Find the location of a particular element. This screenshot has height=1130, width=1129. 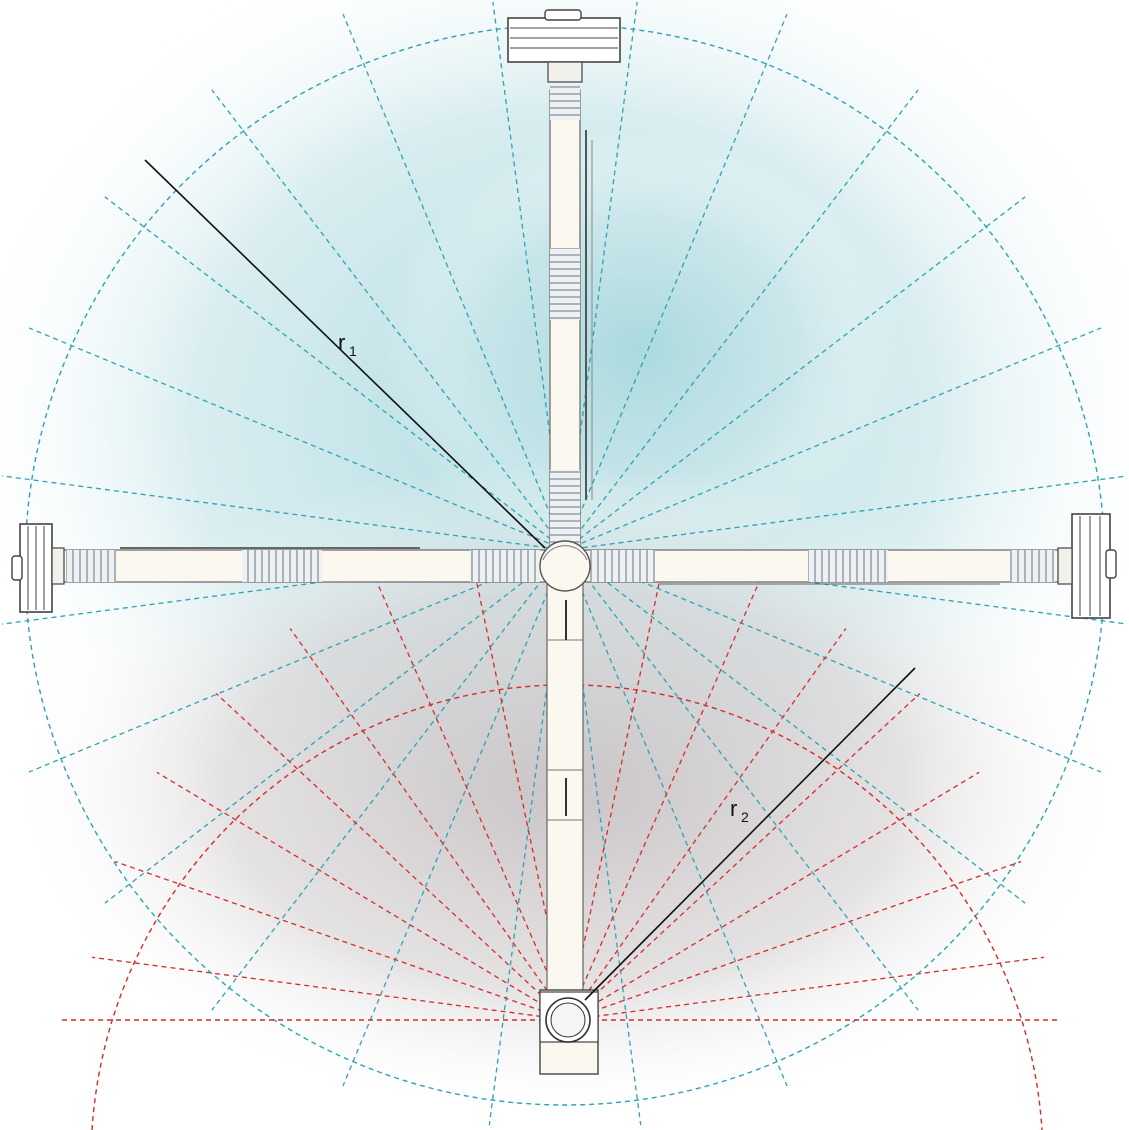

label-r2: r 2 is located at coordinates (739, 810).